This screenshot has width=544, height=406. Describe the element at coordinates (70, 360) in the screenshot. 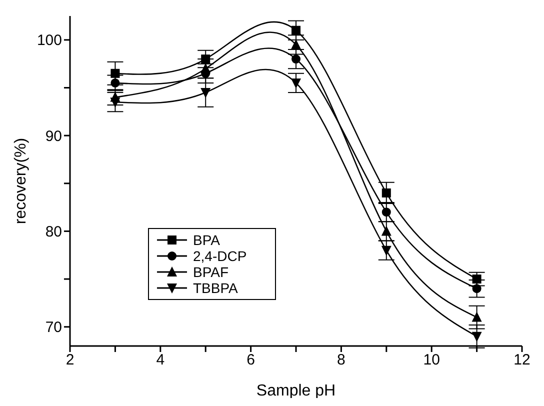

I see `x-tick-label: 2` at that location.